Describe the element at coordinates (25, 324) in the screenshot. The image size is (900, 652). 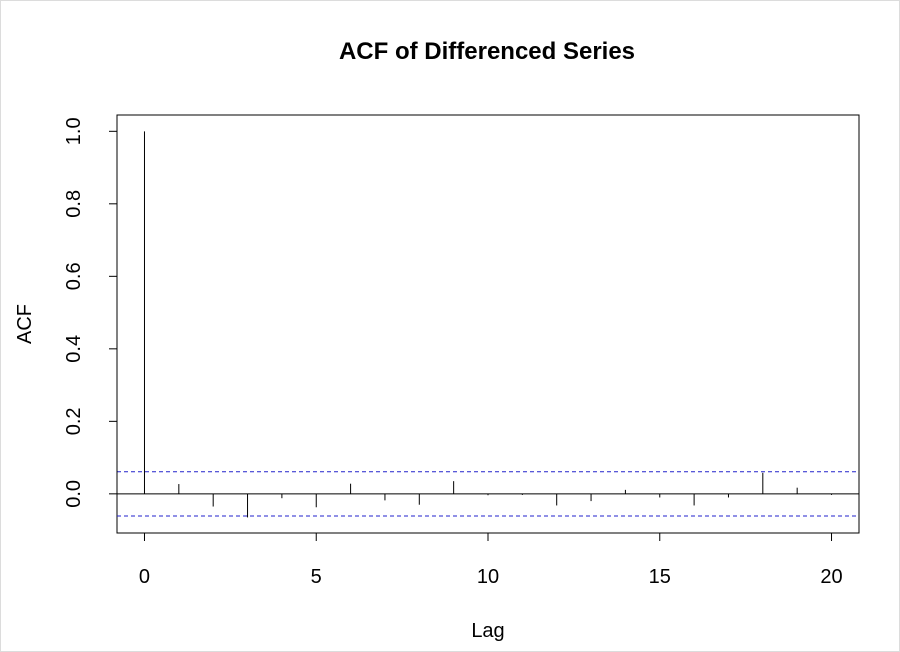
I see `y-axis-label: ACF` at that location.